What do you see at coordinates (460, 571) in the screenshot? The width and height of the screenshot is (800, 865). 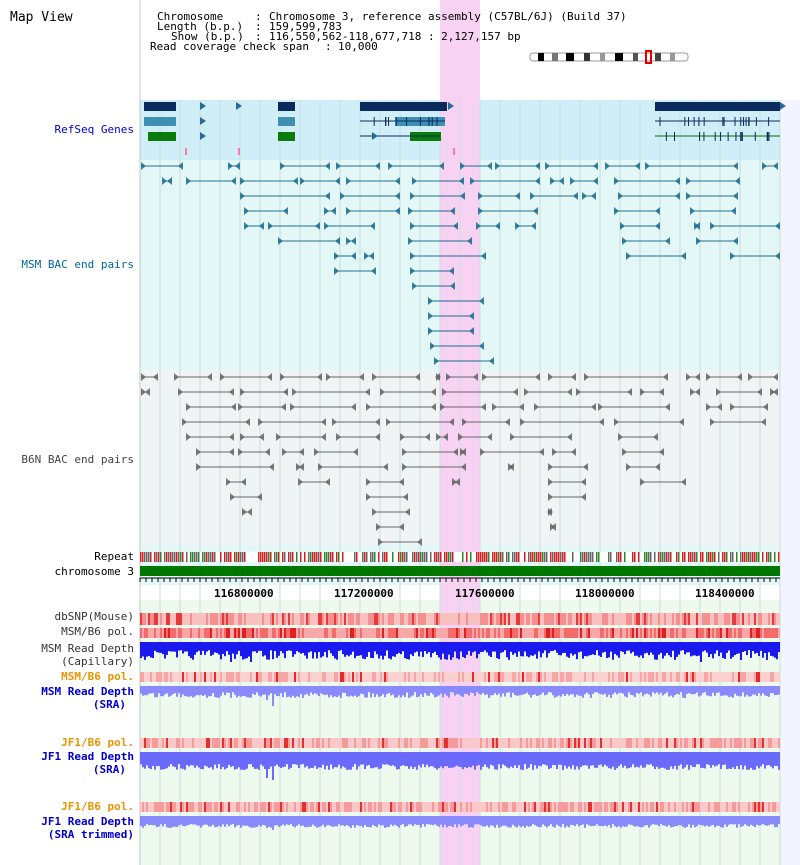 I see `chromosome-bar` at bounding box center [460, 571].